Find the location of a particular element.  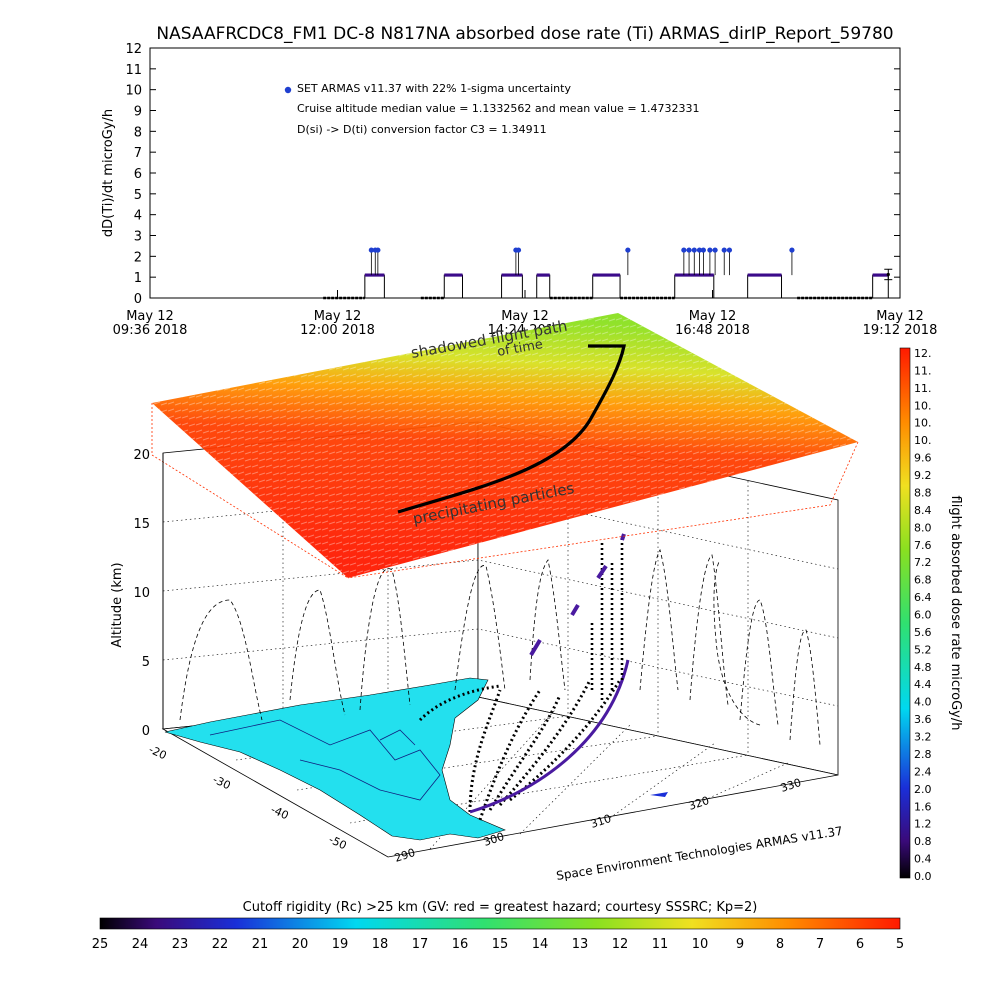

surface-edge-right is located at coordinates (603, 510).